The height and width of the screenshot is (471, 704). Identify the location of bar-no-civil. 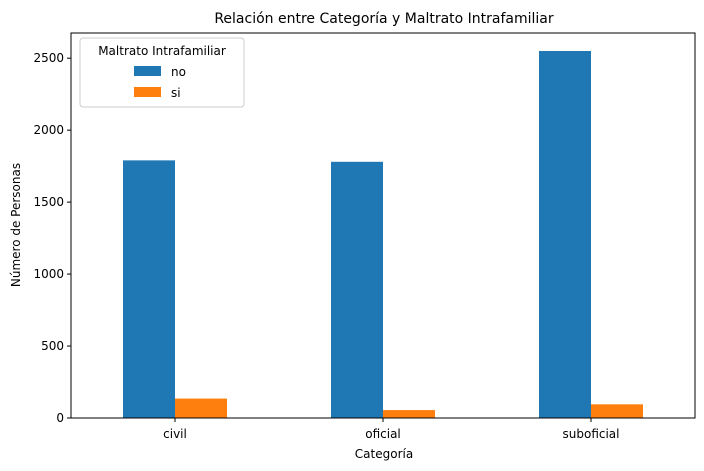
(149, 289).